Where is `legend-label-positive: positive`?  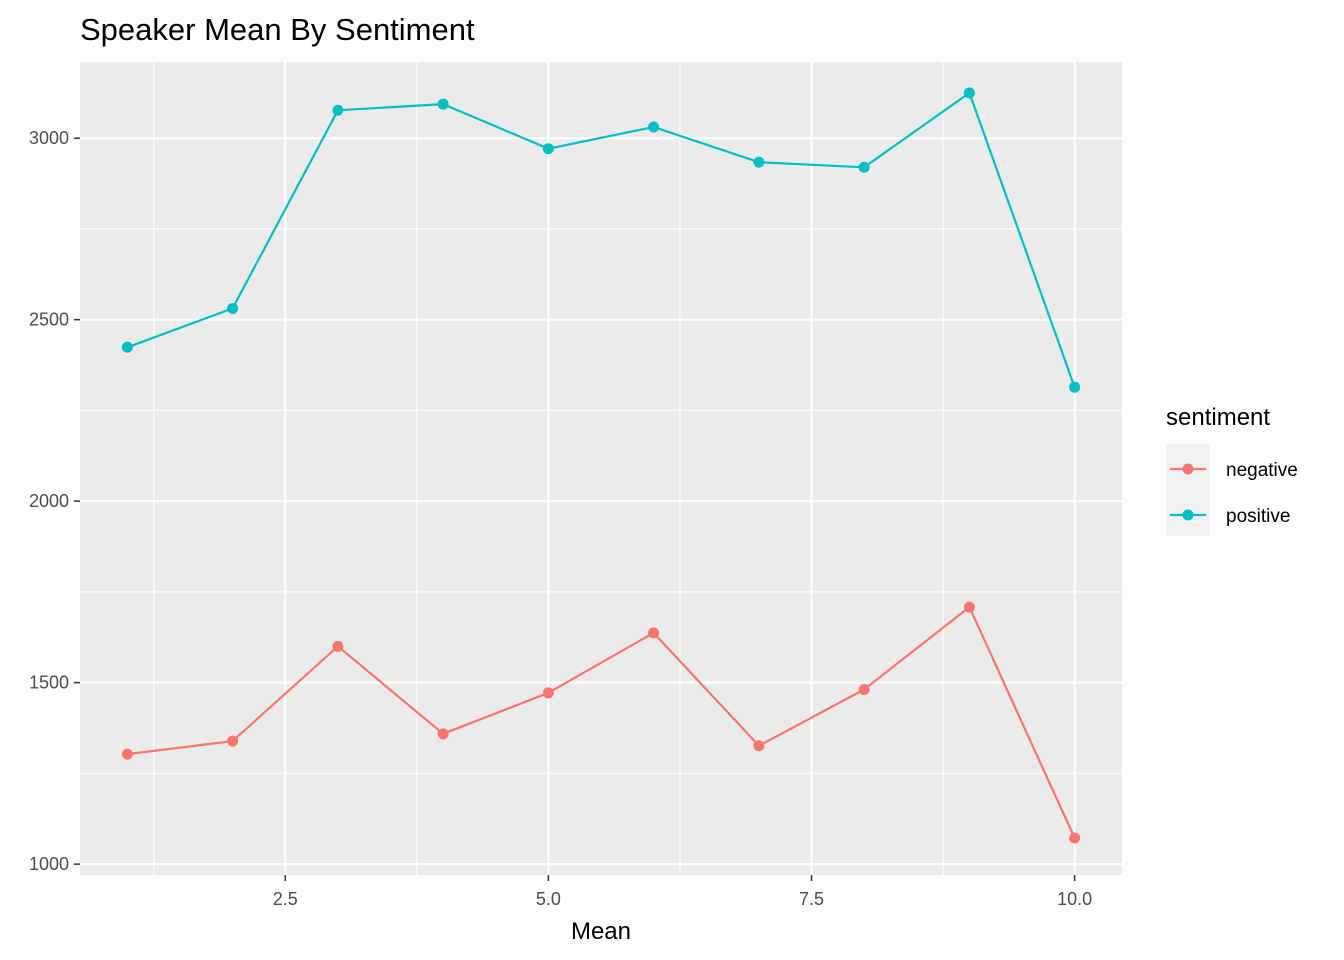 legend-label-positive: positive is located at coordinates (1258, 516).